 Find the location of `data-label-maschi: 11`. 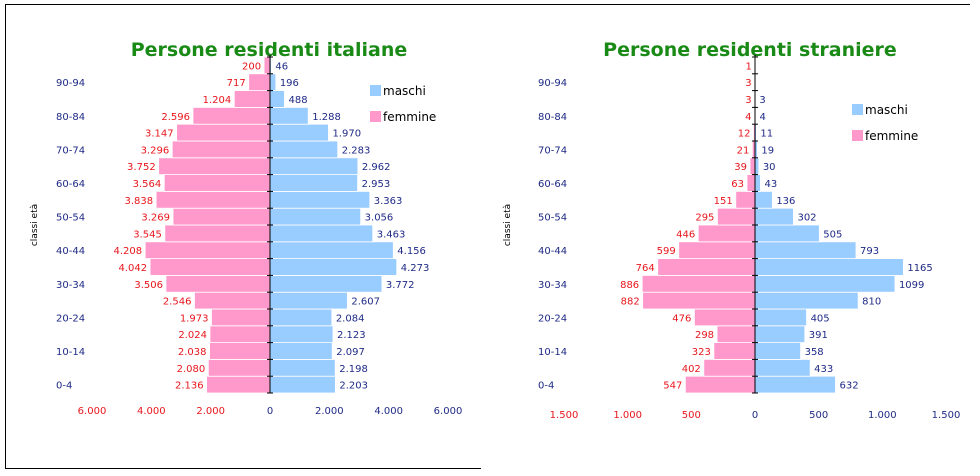

data-label-maschi: 11 is located at coordinates (766, 134).